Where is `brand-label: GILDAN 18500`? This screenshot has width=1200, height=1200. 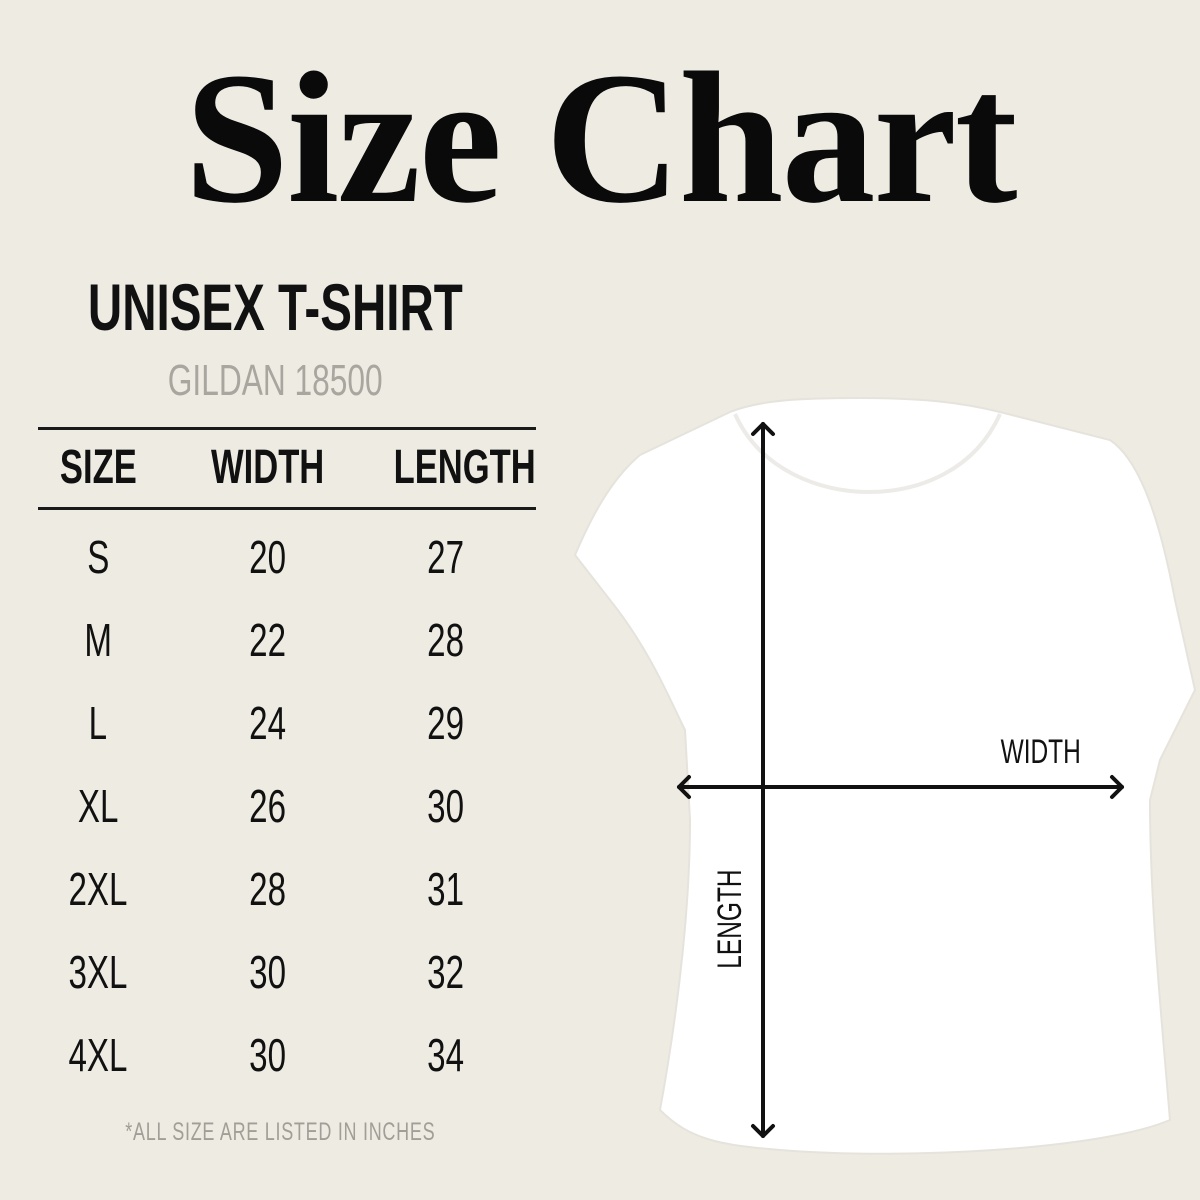
brand-label: GILDAN 18500 is located at coordinates (275, 381).